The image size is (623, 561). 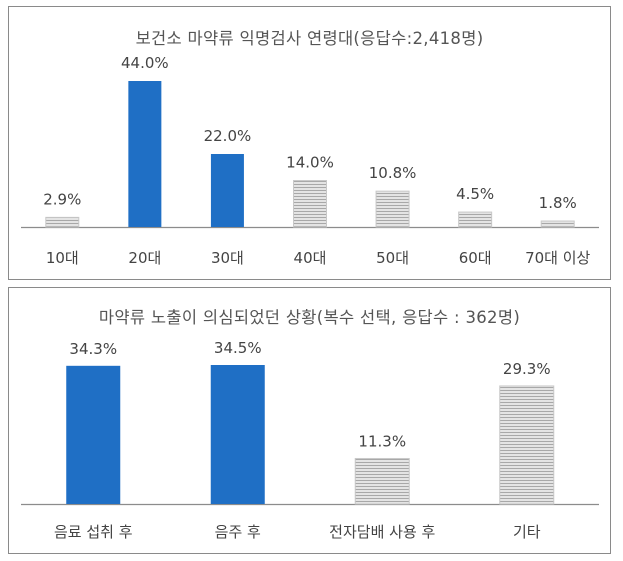 I want to click on category-label-4: 기타, so click(x=527, y=532).